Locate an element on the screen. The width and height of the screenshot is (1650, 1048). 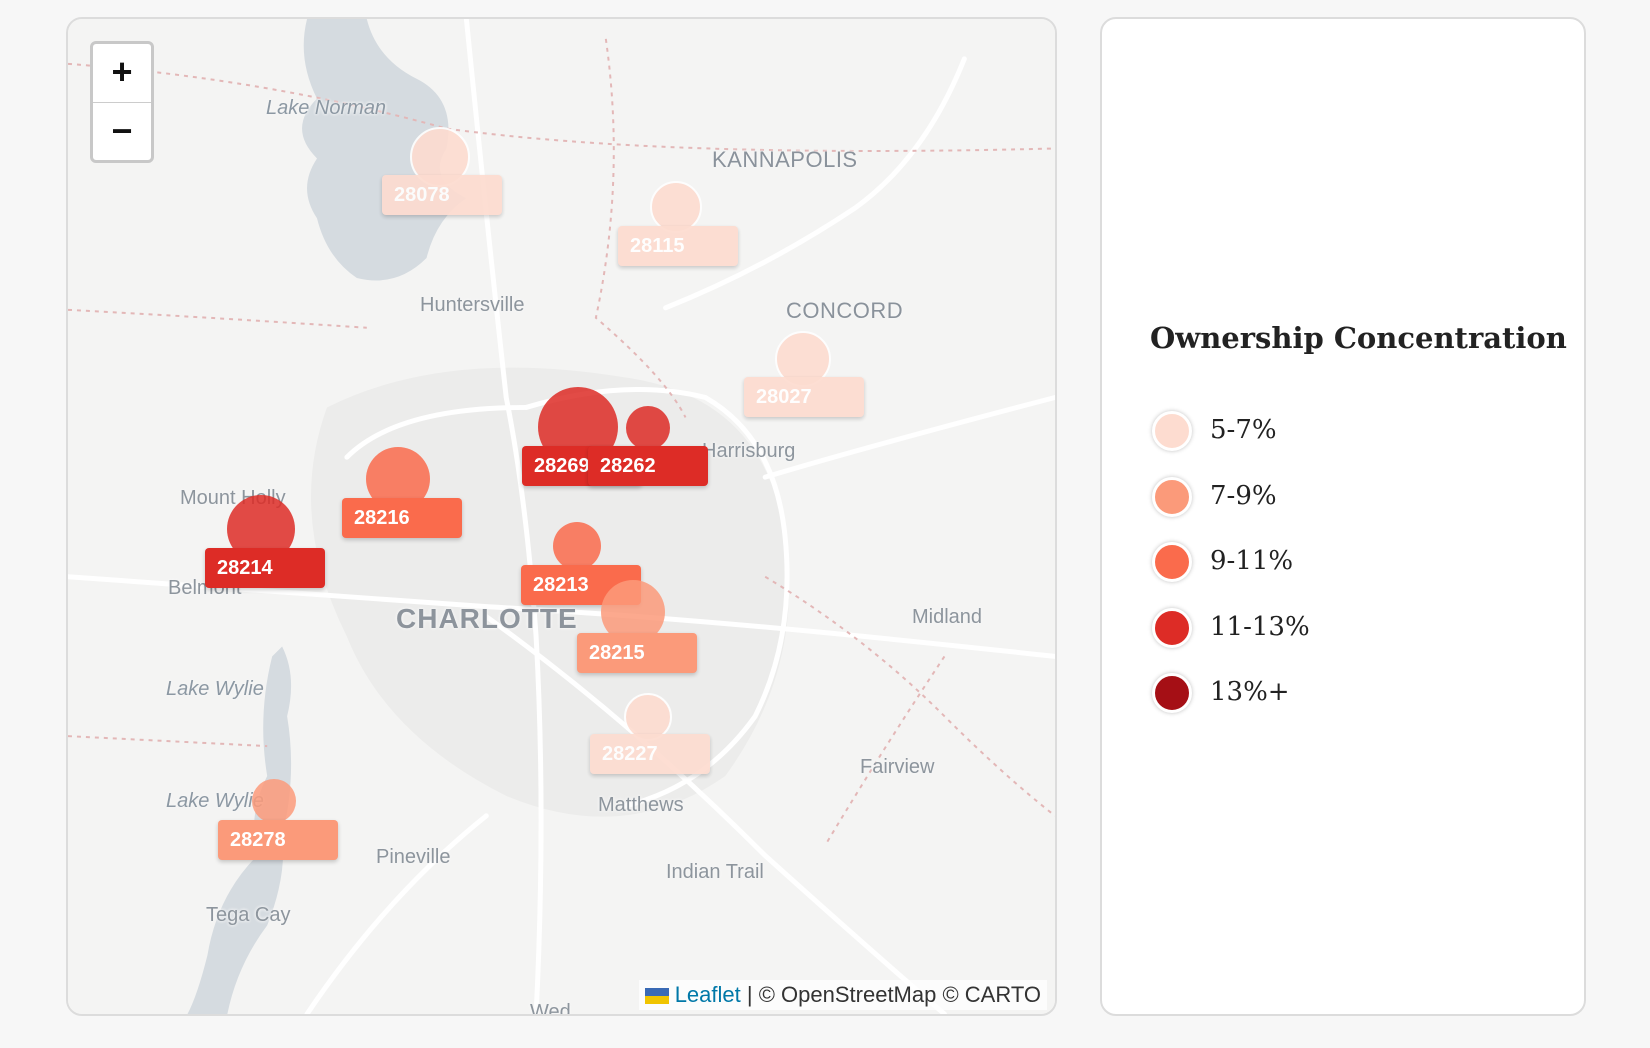
place-kannapolis: KANNAPOLIS is located at coordinates (785, 159).